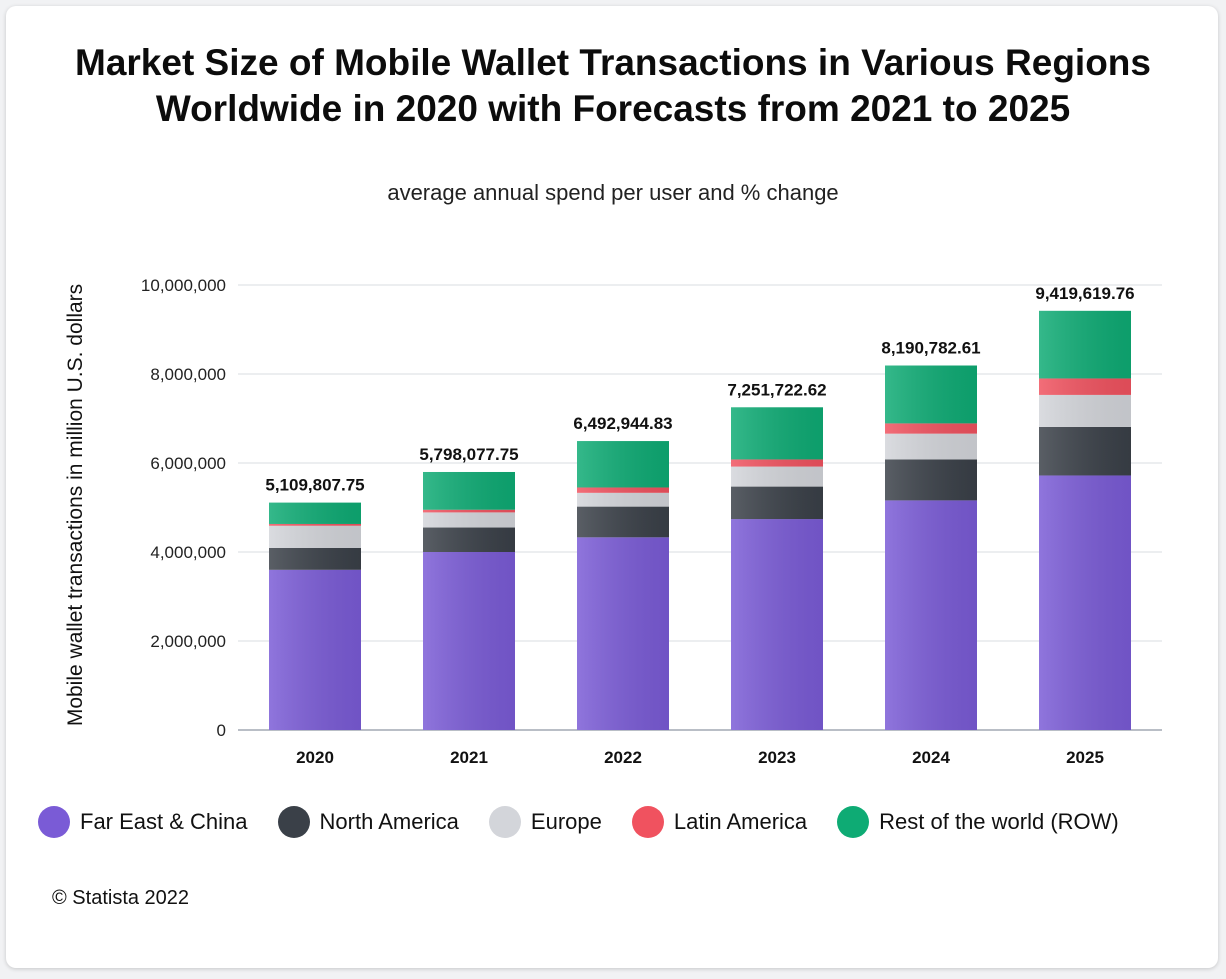  I want to click on x-tick-label: 2022, so click(623, 757).